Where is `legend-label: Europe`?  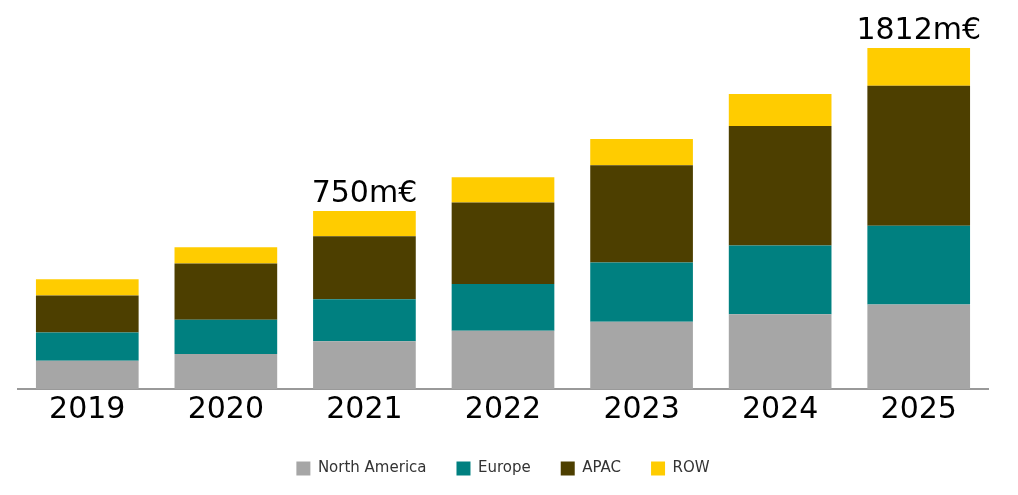 legend-label: Europe is located at coordinates (504, 467).